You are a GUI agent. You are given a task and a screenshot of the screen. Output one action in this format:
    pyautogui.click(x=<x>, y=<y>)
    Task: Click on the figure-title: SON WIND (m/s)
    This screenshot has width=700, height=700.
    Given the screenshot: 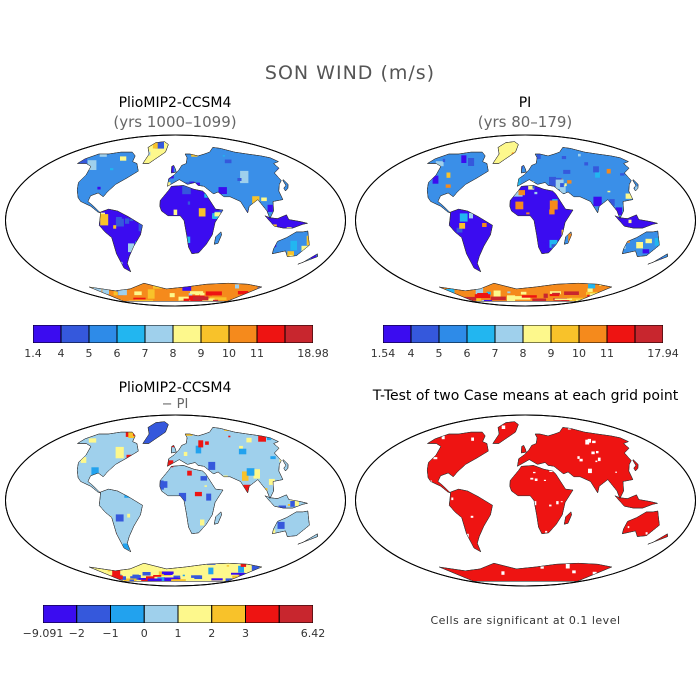 What is the action you would take?
    pyautogui.click(x=350, y=73)
    